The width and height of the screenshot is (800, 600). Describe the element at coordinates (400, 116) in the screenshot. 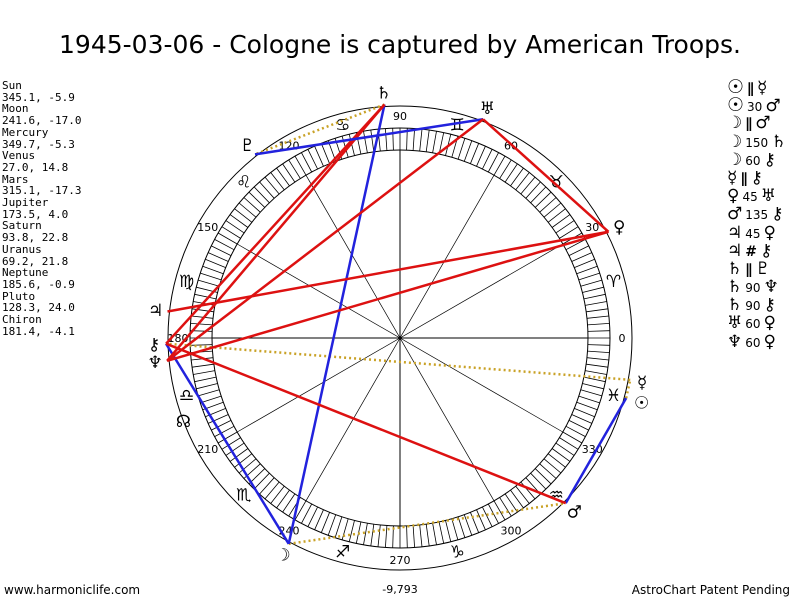

I see `degree-label-90: 90` at that location.